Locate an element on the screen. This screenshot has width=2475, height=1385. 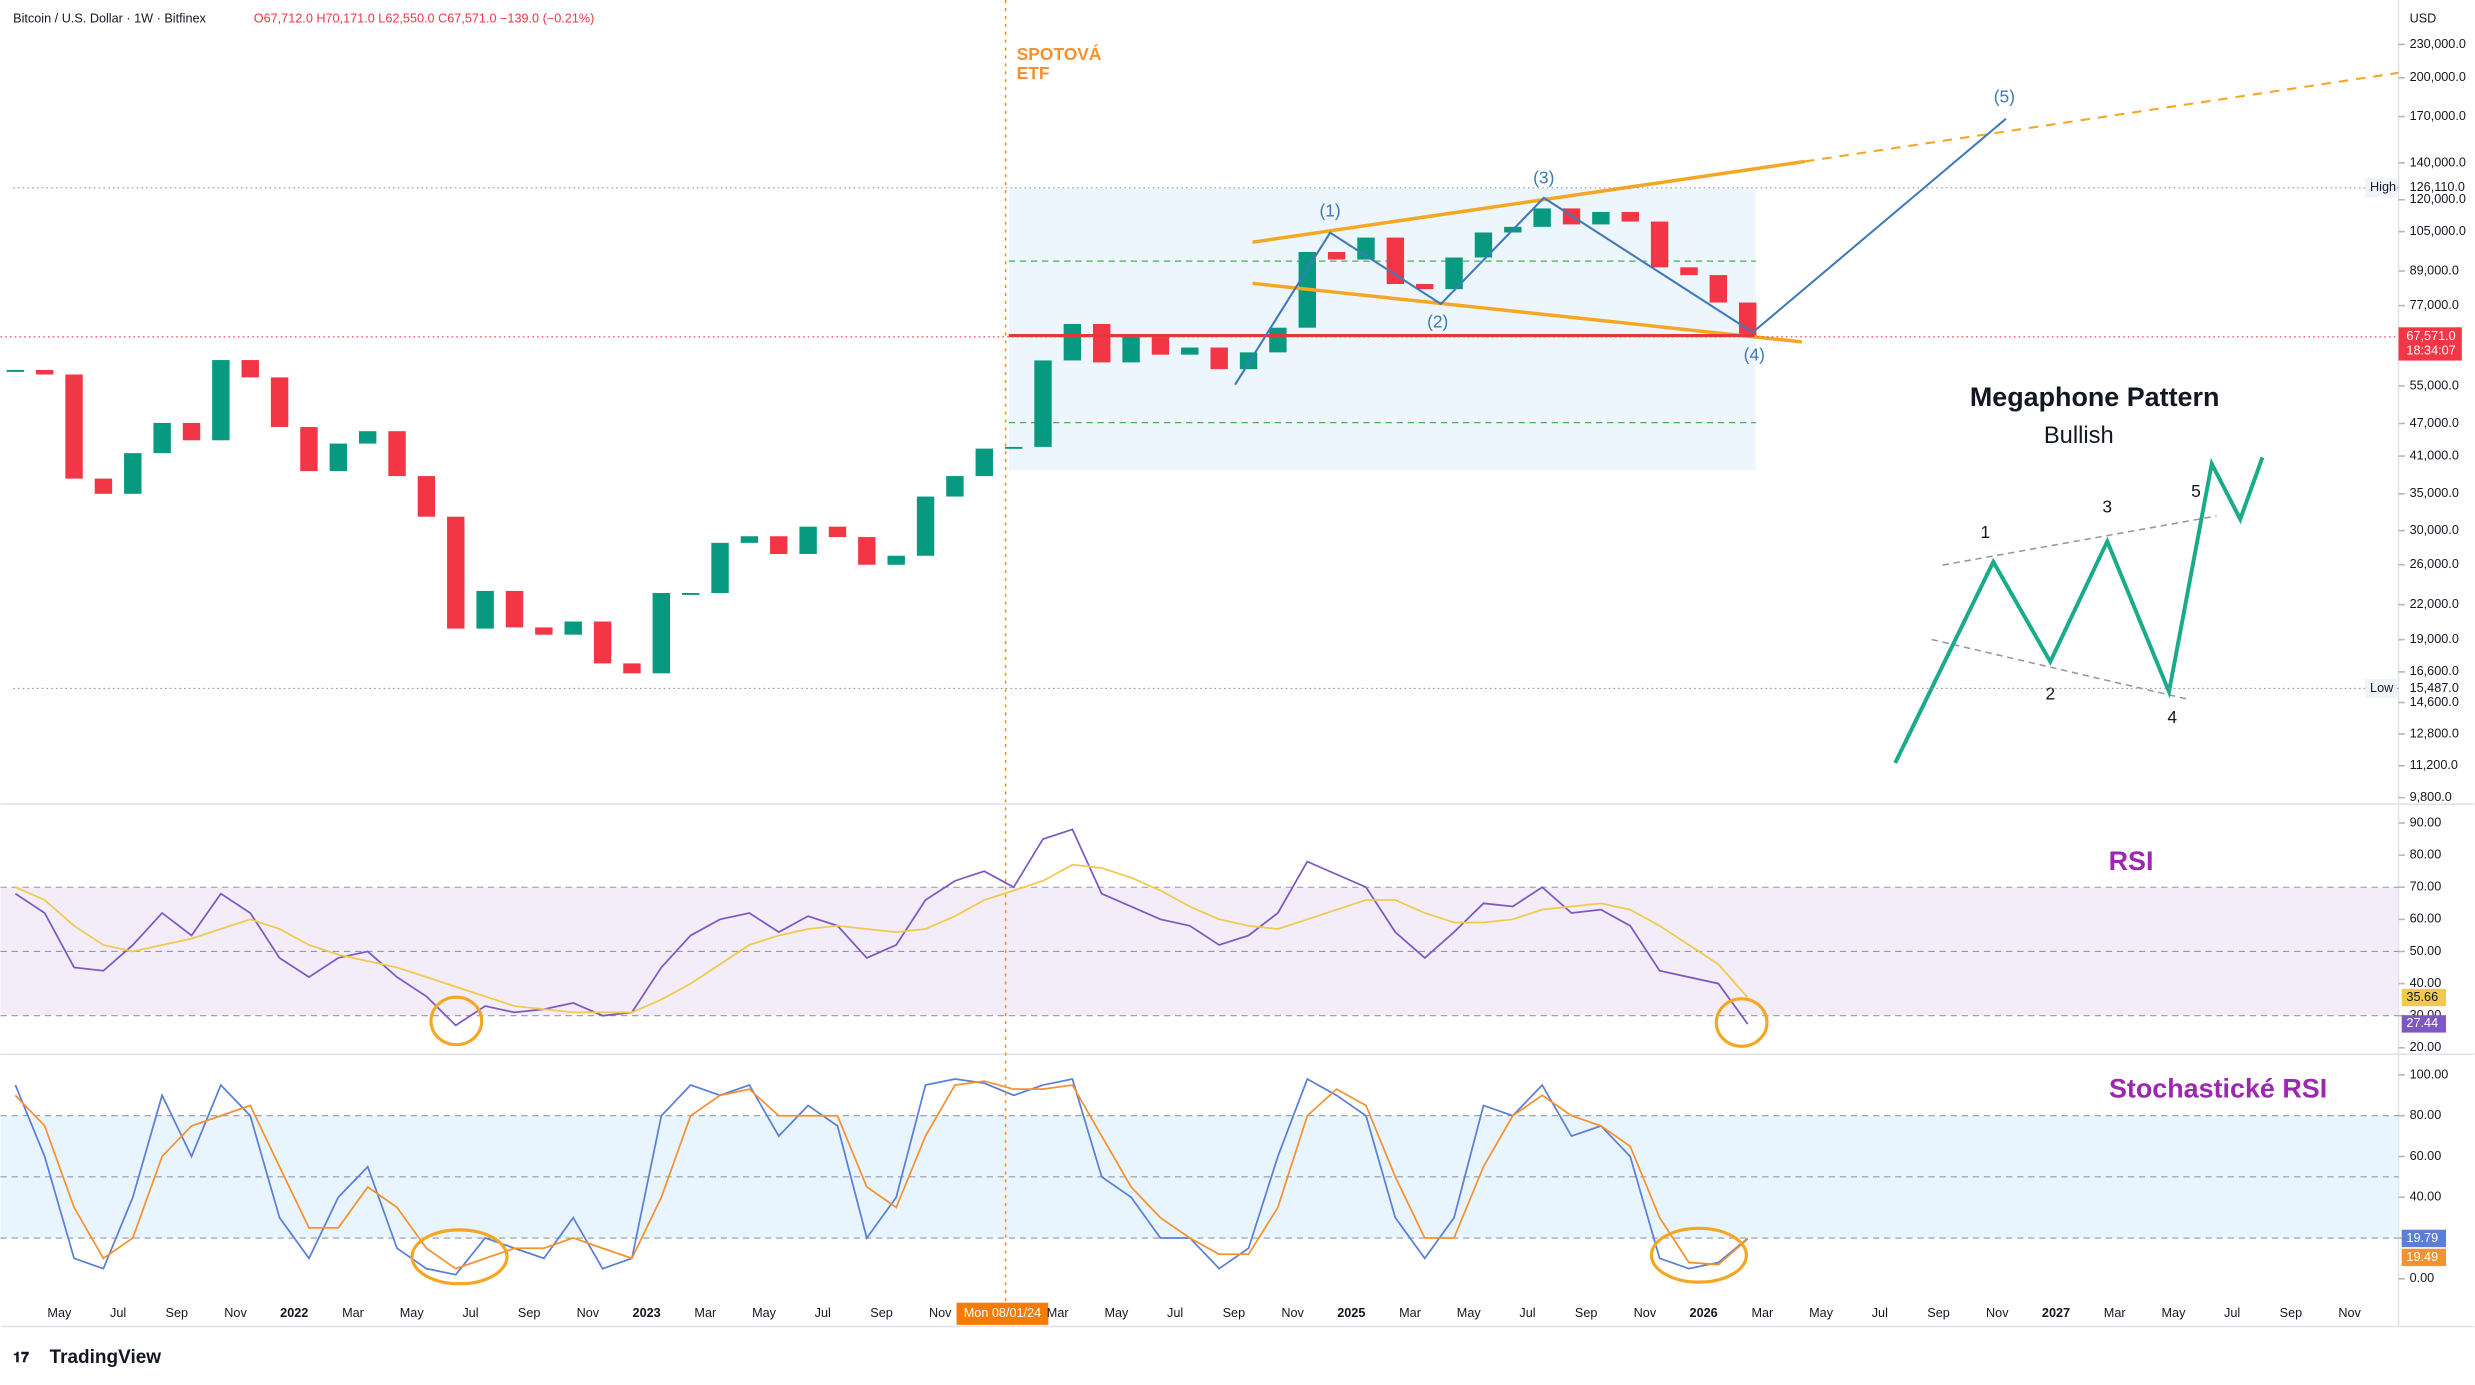
brand: TradingView is located at coordinates (106, 1357).